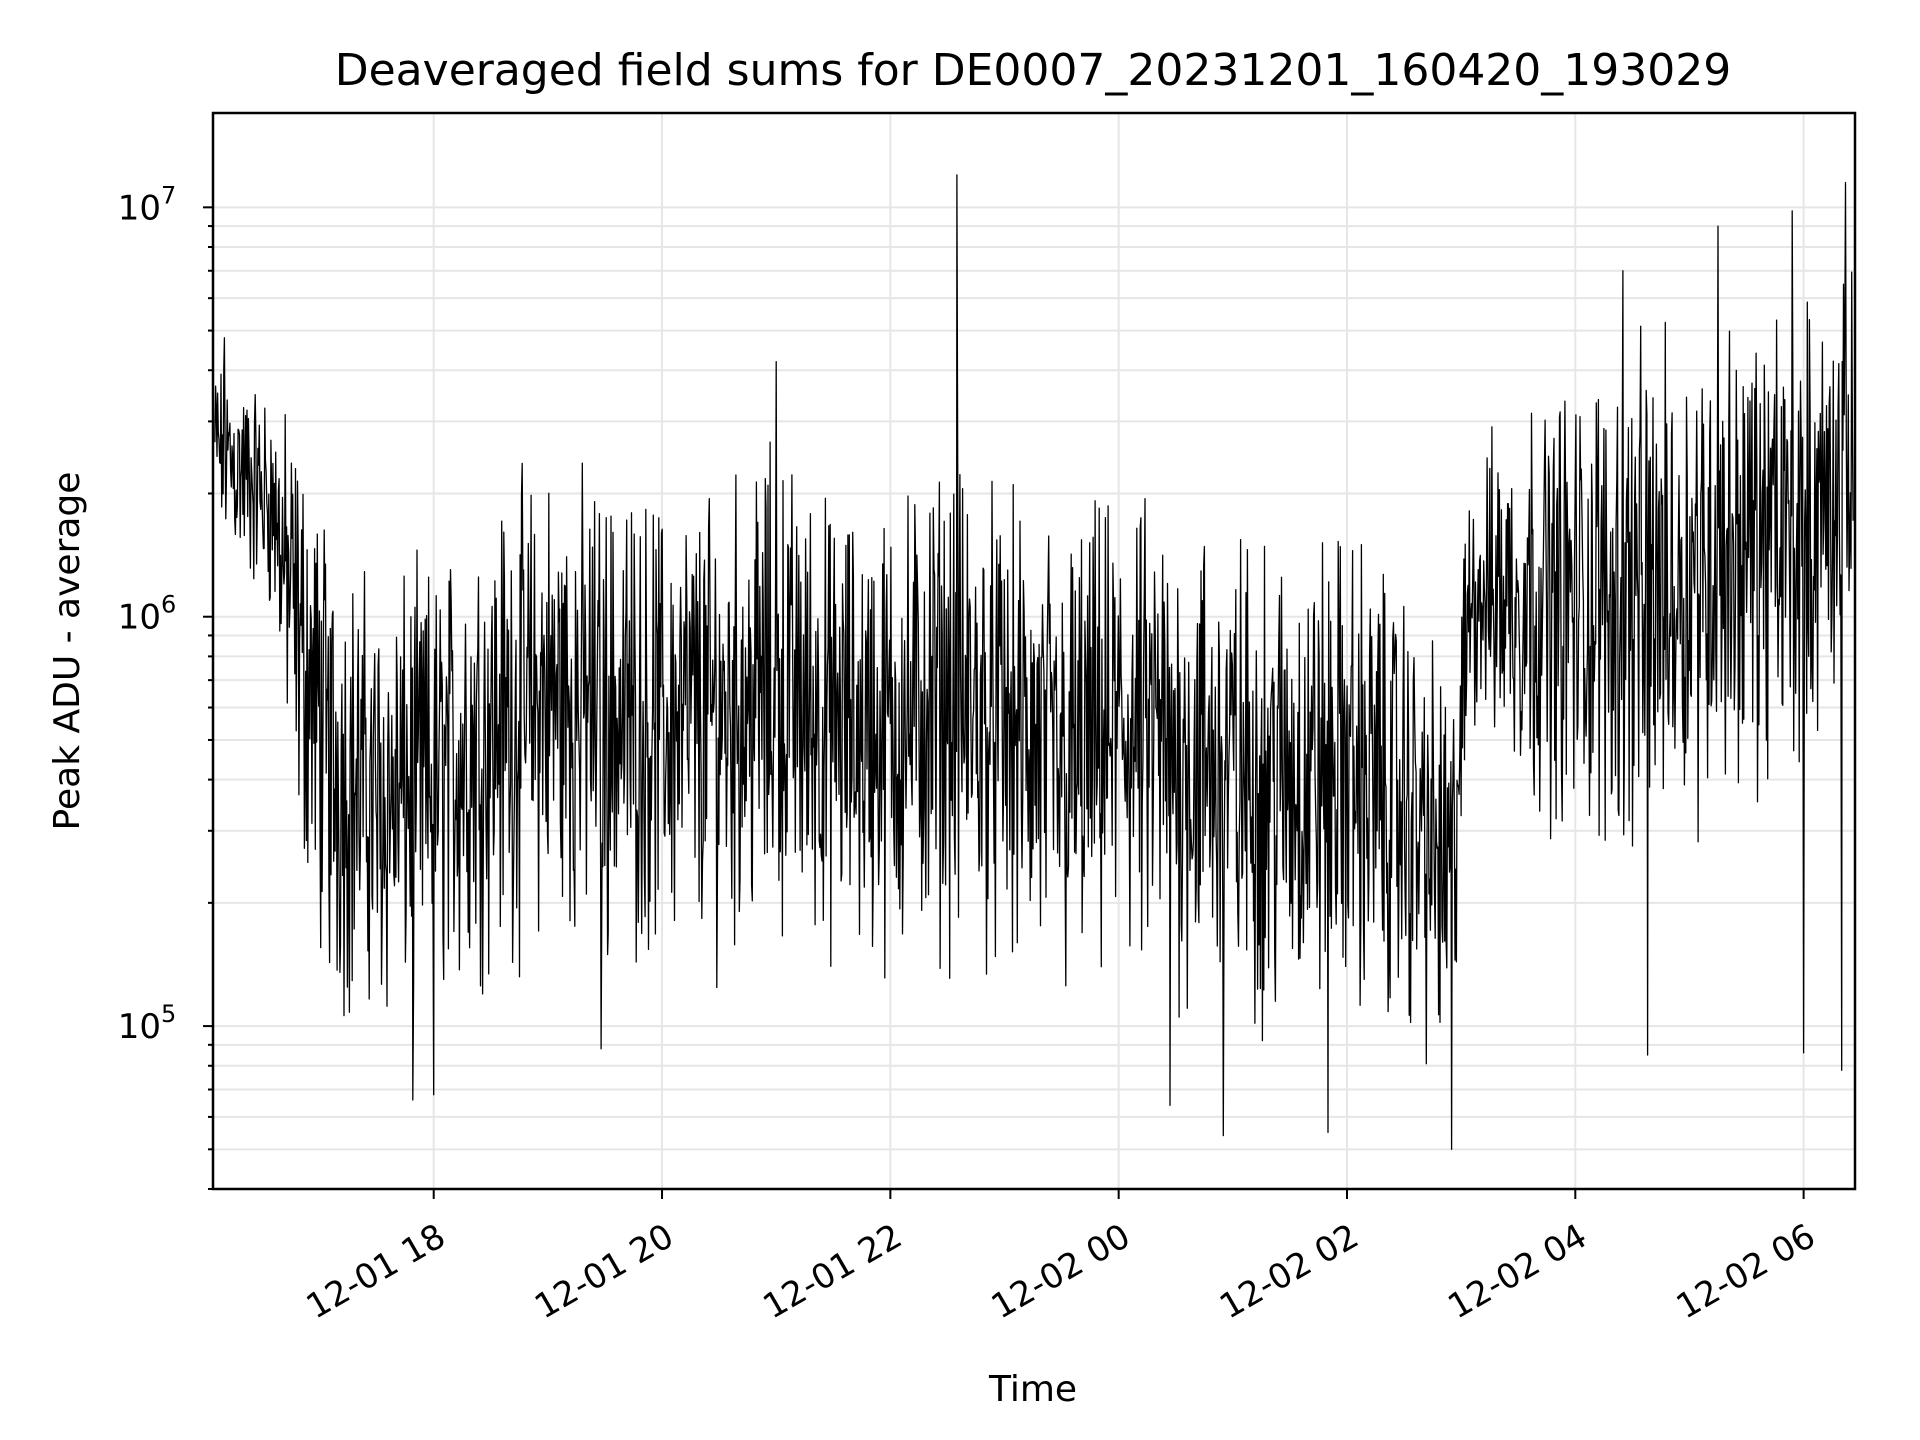 The image size is (1920, 1440). I want to click on x-tick-label: 12-02 06, so click(1746, 1271).